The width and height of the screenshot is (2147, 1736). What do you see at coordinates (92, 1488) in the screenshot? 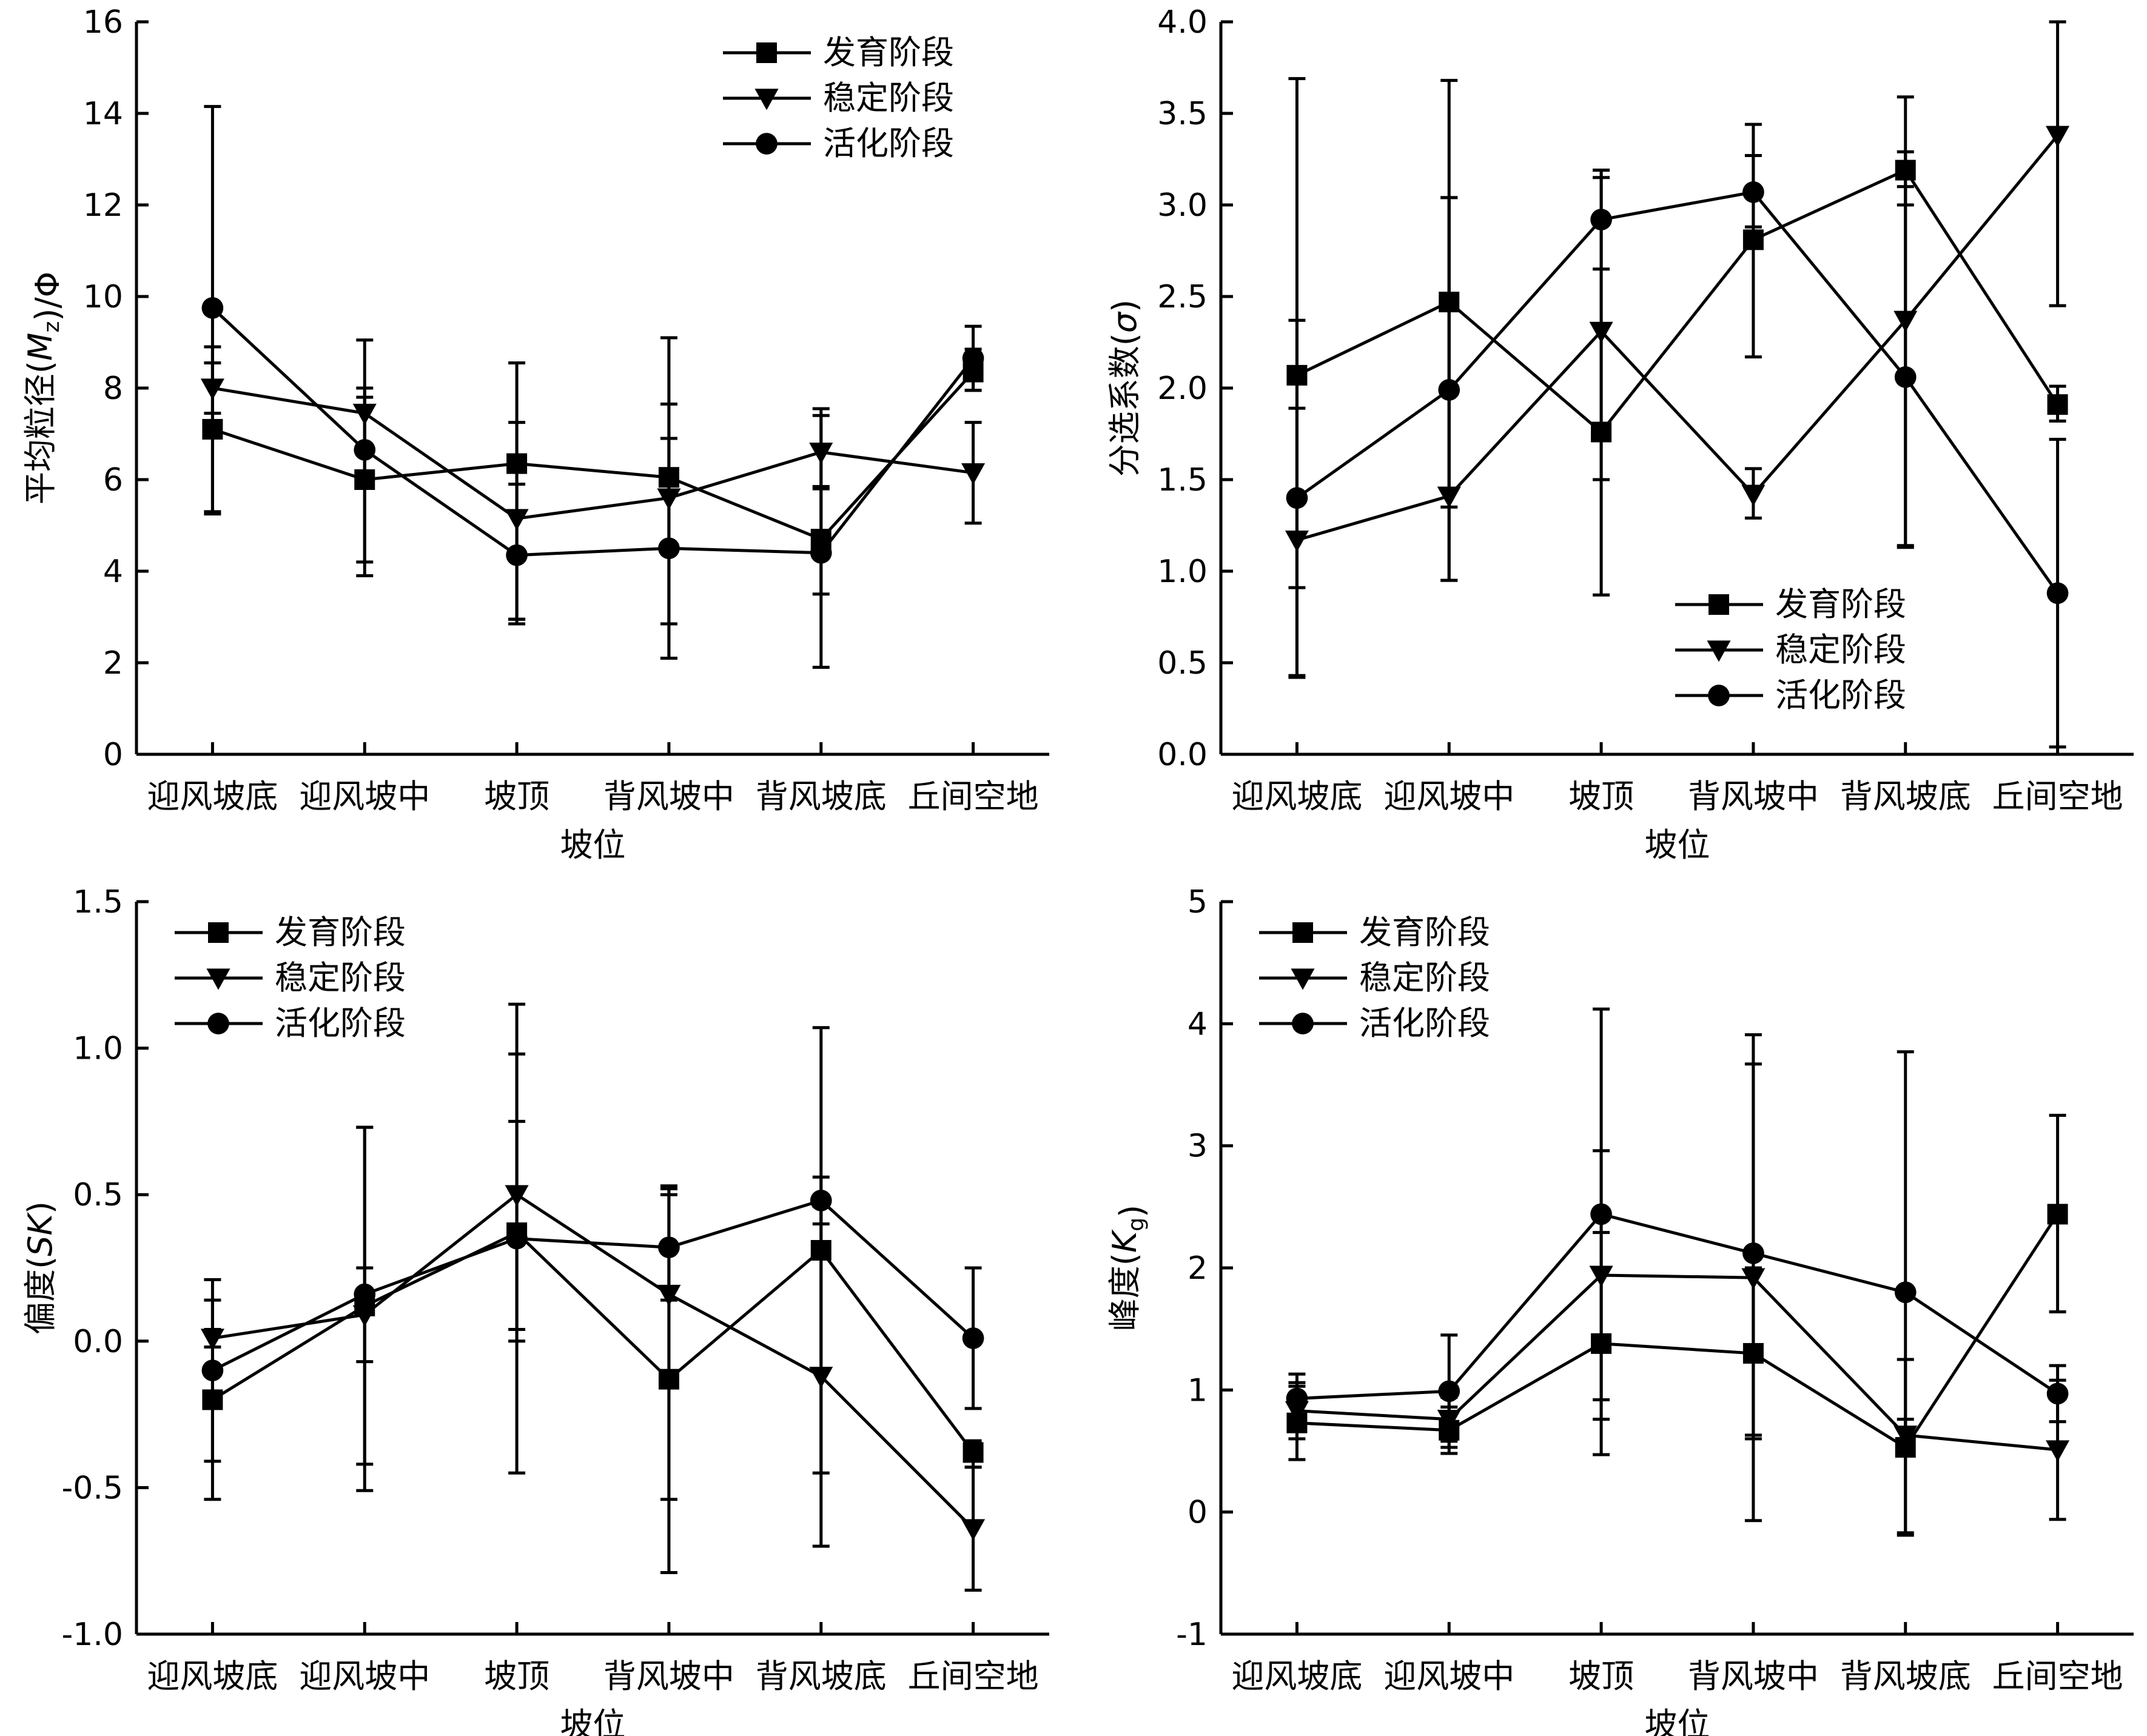
I see `y-tick-label: -0.5` at bounding box center [92, 1488].